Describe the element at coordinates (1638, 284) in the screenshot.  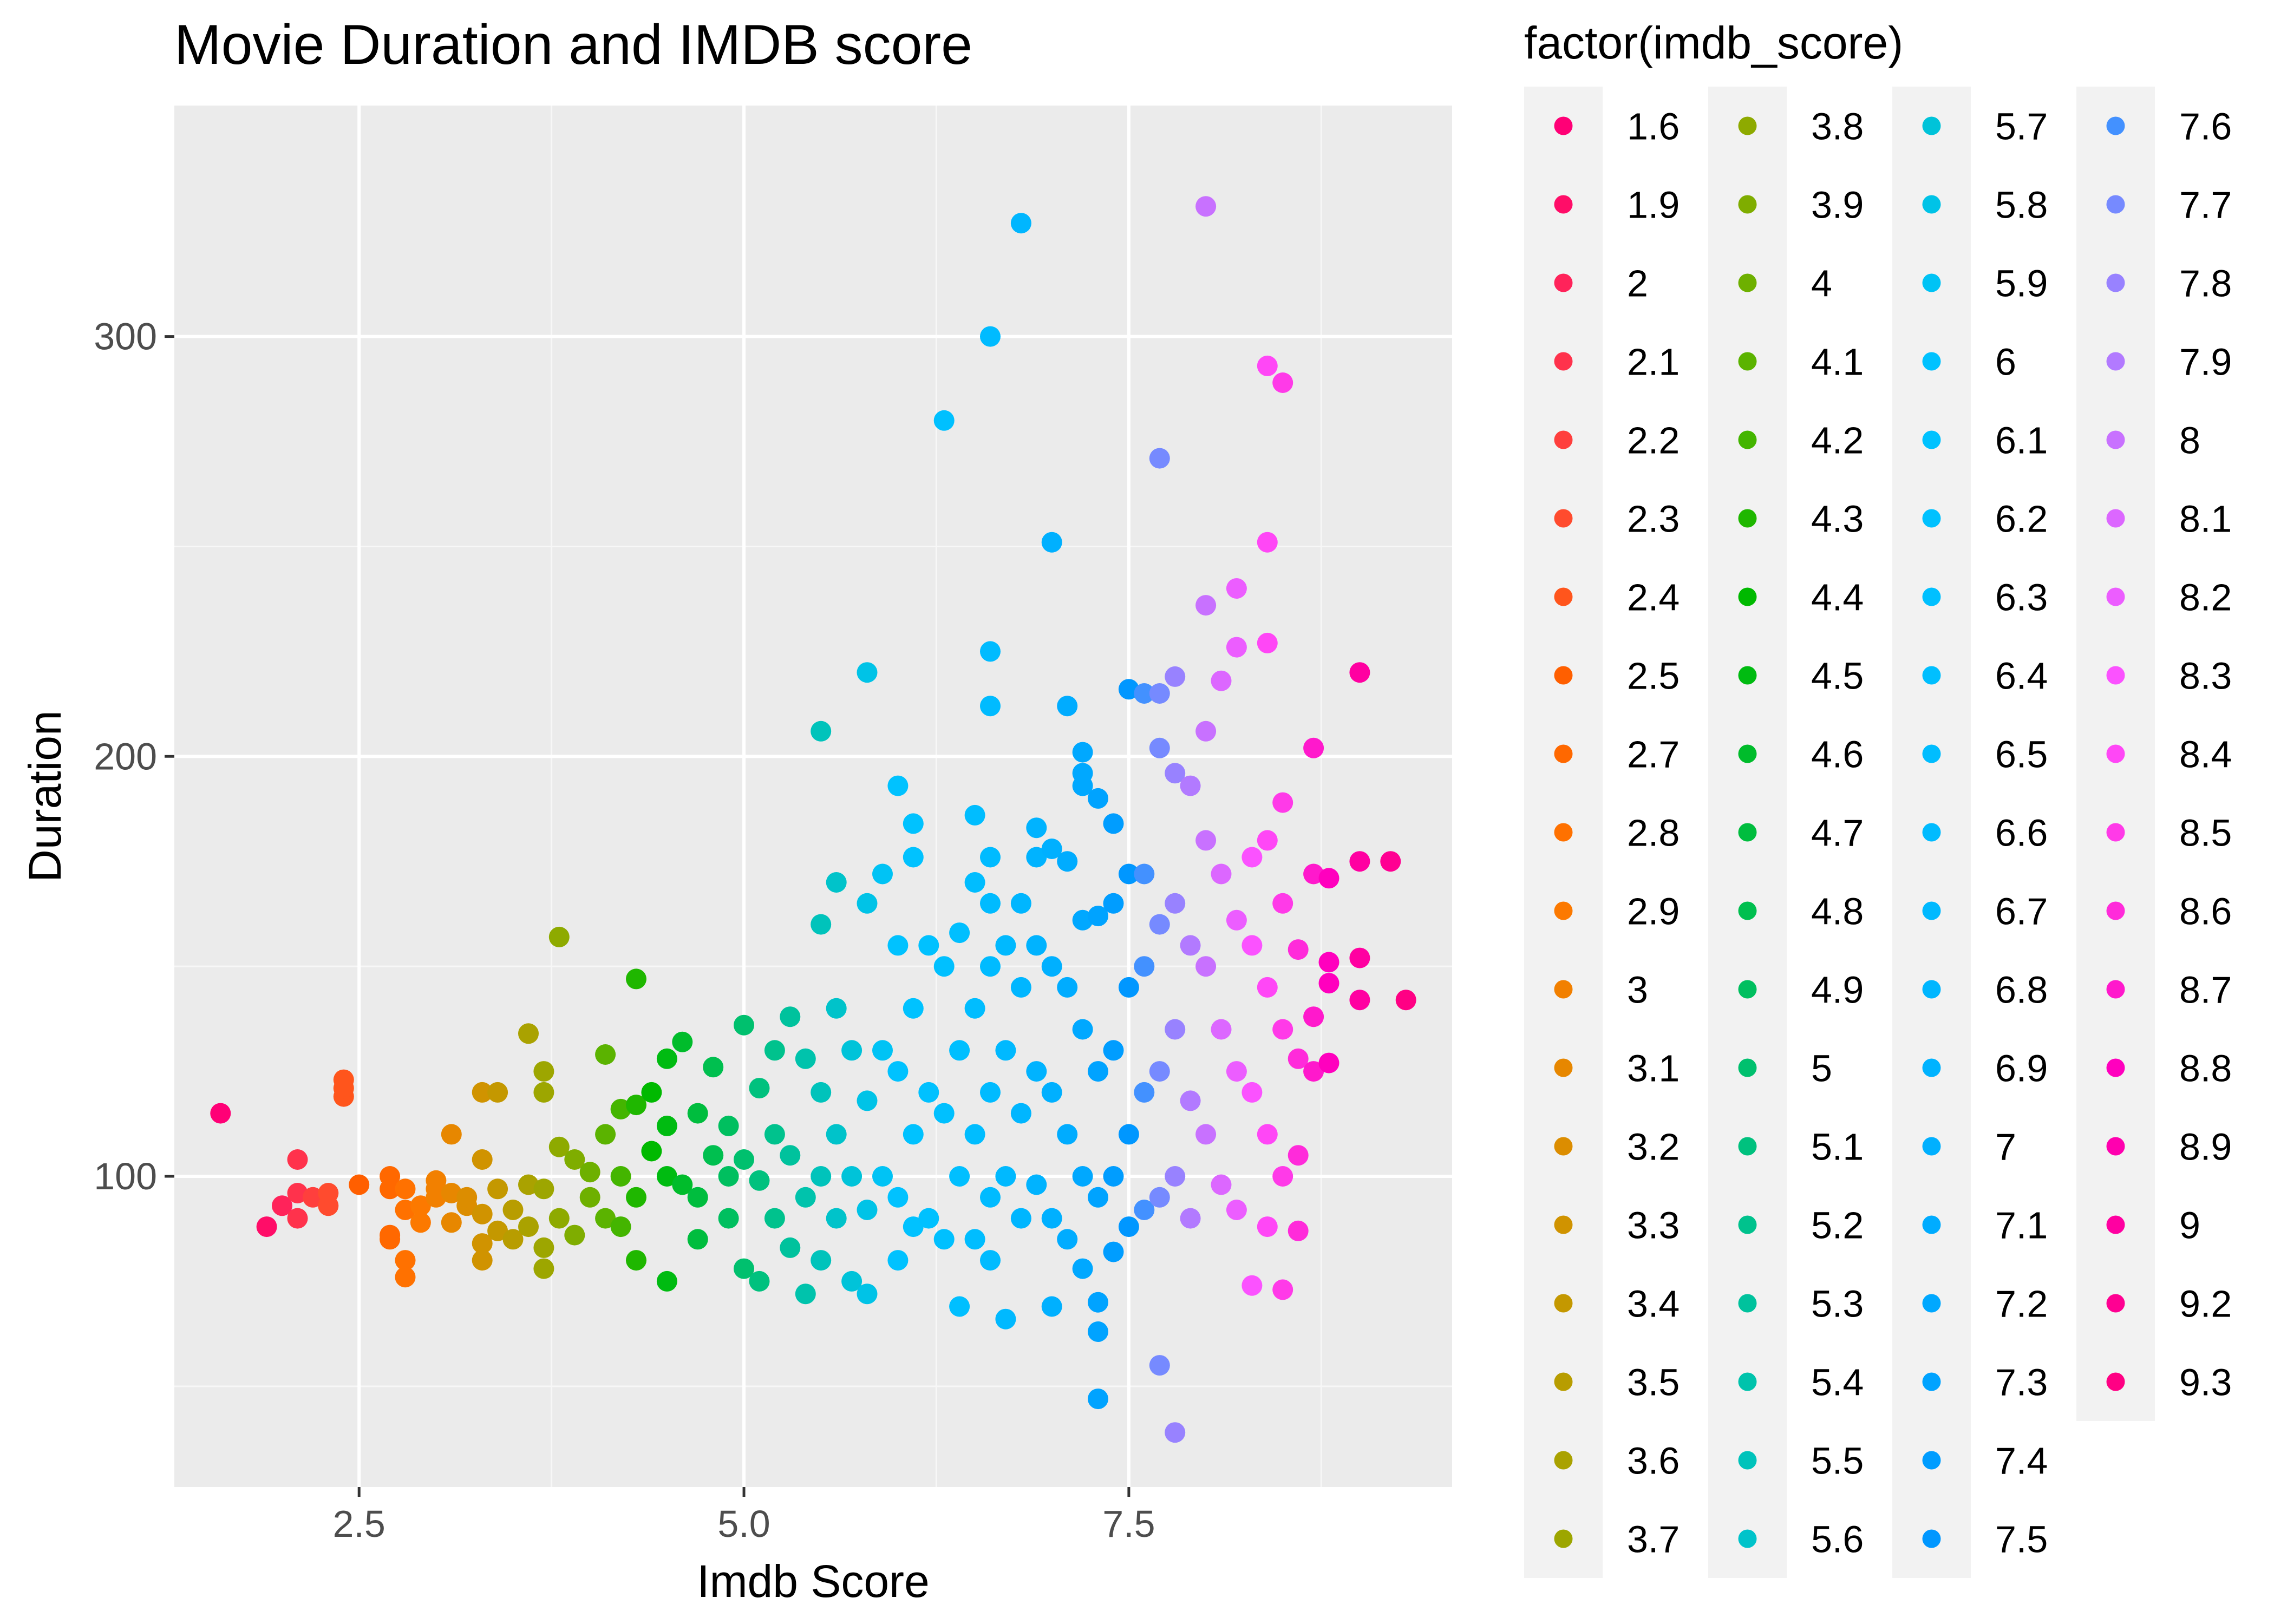
I see `legend-label: 2` at that location.